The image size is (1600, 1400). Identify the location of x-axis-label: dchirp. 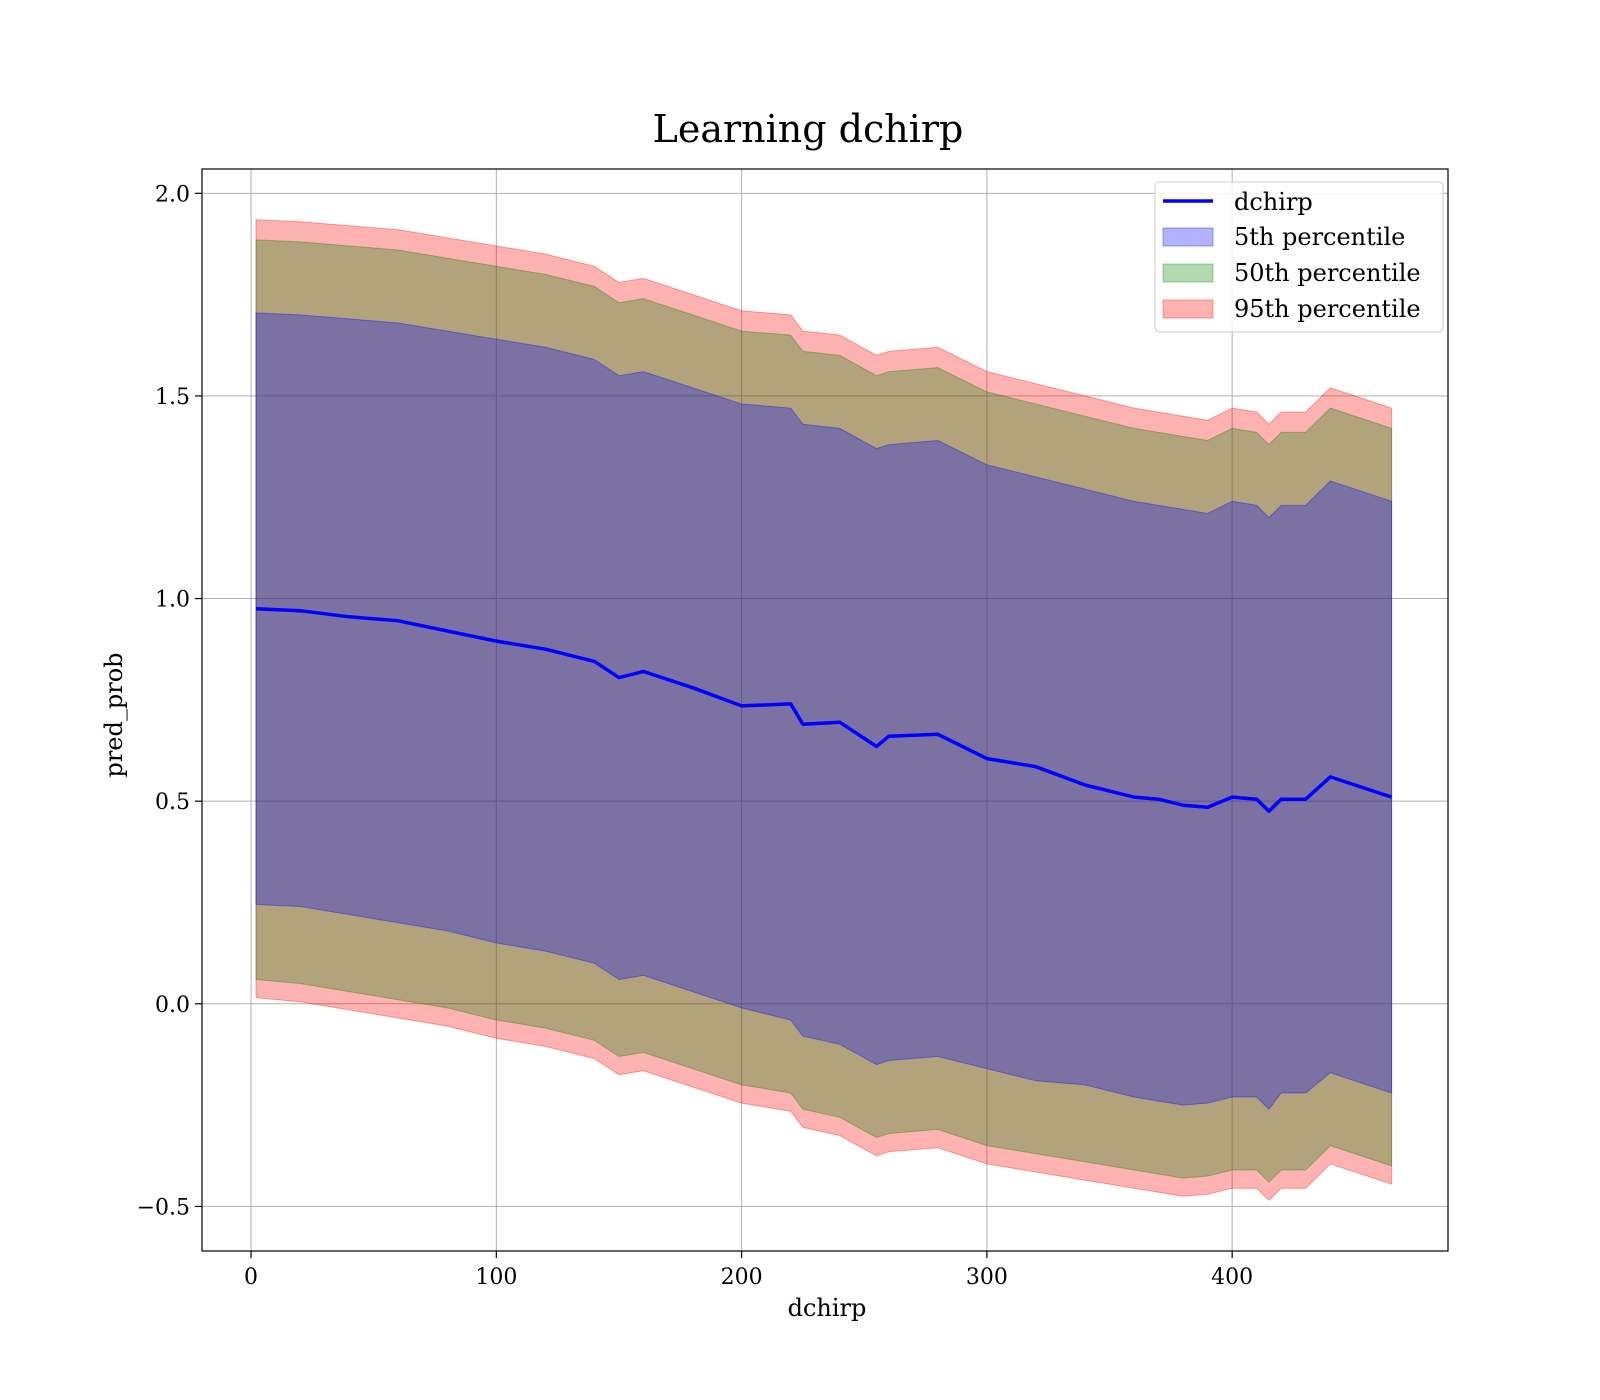
(827, 1308).